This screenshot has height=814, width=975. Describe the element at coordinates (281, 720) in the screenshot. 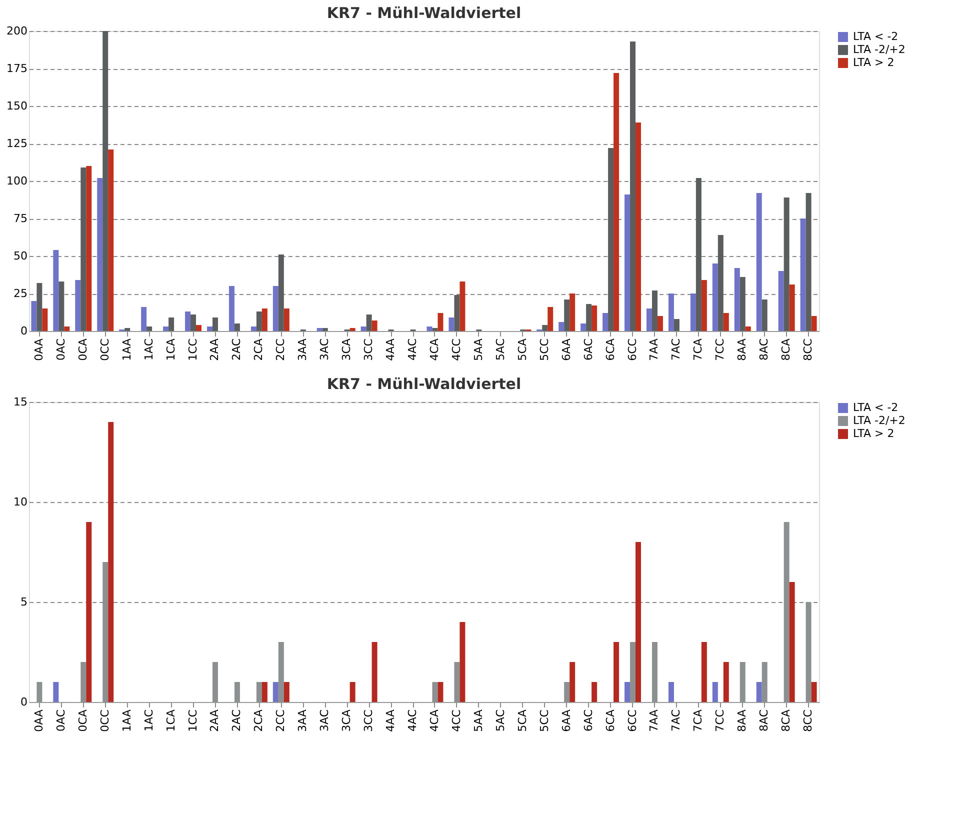

I see `x-tick-label: 2CC` at that location.